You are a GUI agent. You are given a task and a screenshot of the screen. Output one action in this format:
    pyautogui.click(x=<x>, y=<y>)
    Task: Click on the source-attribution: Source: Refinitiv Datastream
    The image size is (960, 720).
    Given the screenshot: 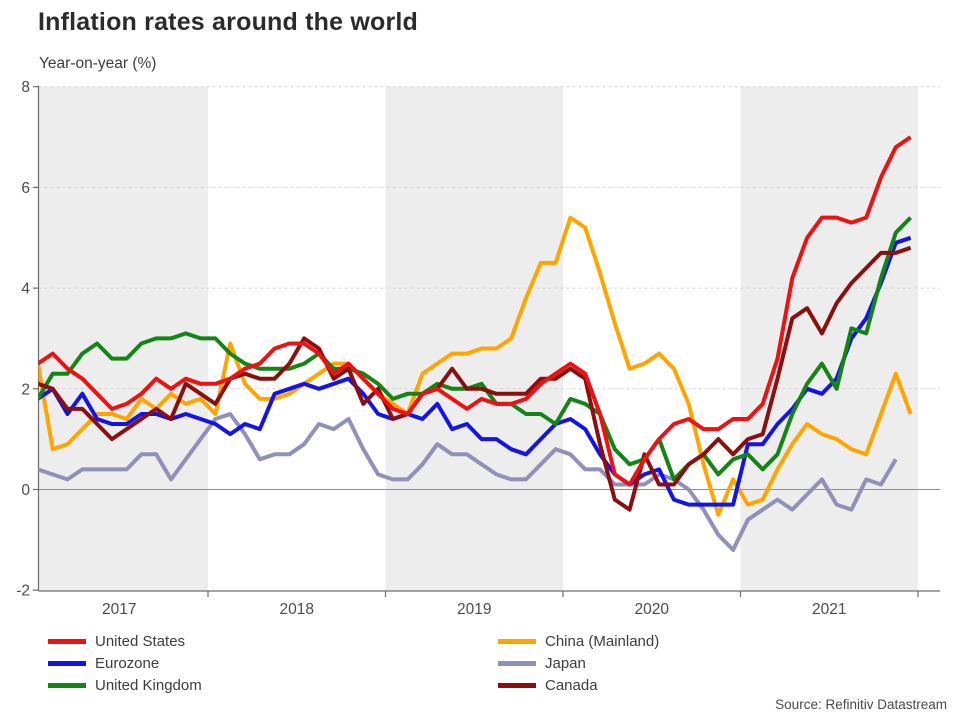 What is the action you would take?
    pyautogui.click(x=861, y=704)
    